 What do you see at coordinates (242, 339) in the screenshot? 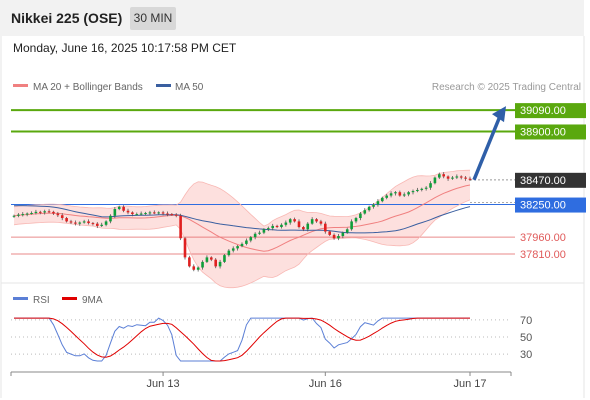
I see `rsi-ma-line` at bounding box center [242, 339].